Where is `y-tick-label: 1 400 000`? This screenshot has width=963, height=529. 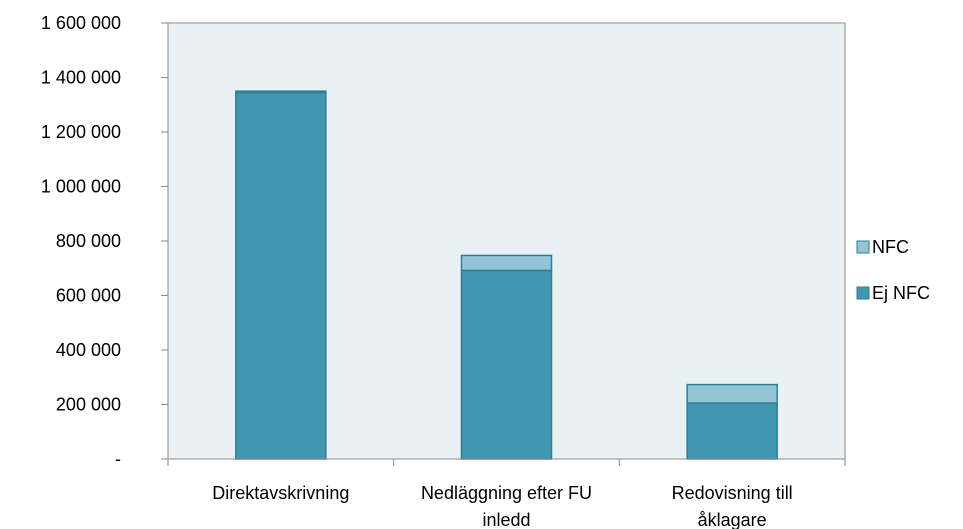
y-tick-label: 1 400 000 is located at coordinates (81, 78).